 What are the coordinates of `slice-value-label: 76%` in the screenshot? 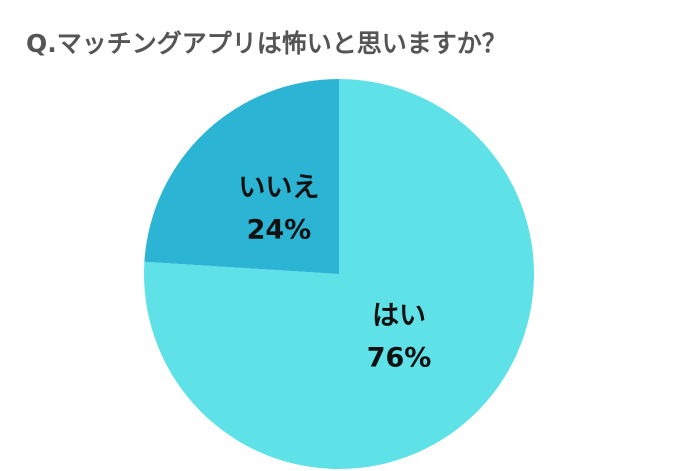 It's located at (399, 357).